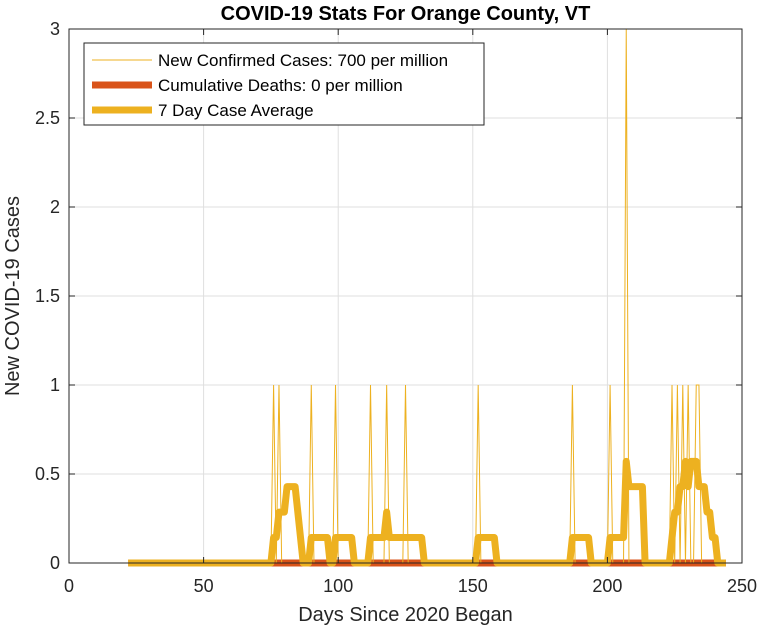  Describe the element at coordinates (427, 512) in the screenshot. I see `series-7-day-case-average` at that location.